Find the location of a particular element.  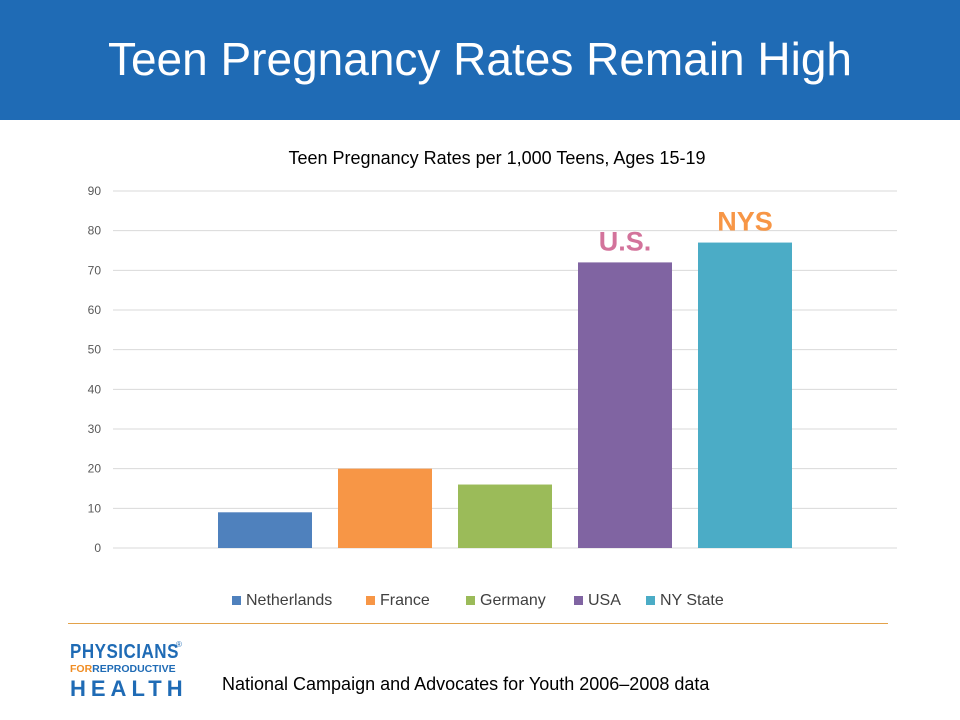

logo-line-health: HEALTH is located at coordinates (129, 688).